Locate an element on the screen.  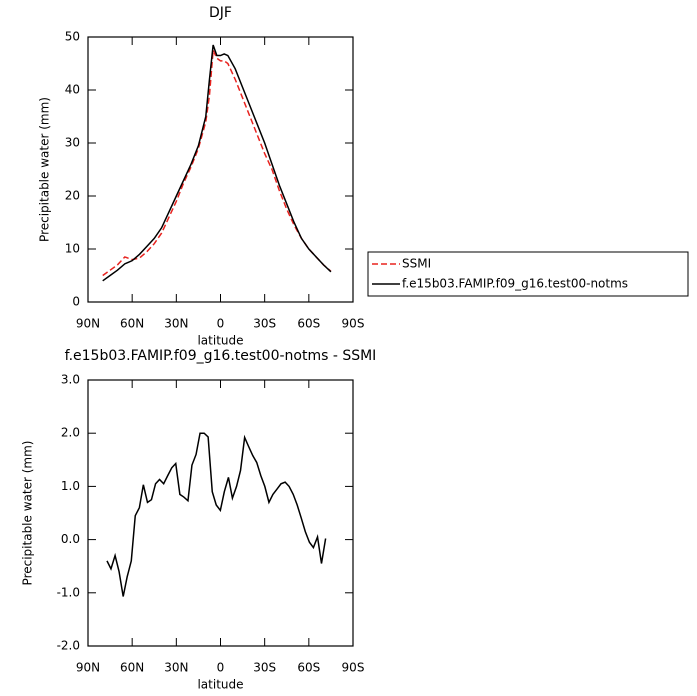
plot-frame is located at coordinates (220, 513).